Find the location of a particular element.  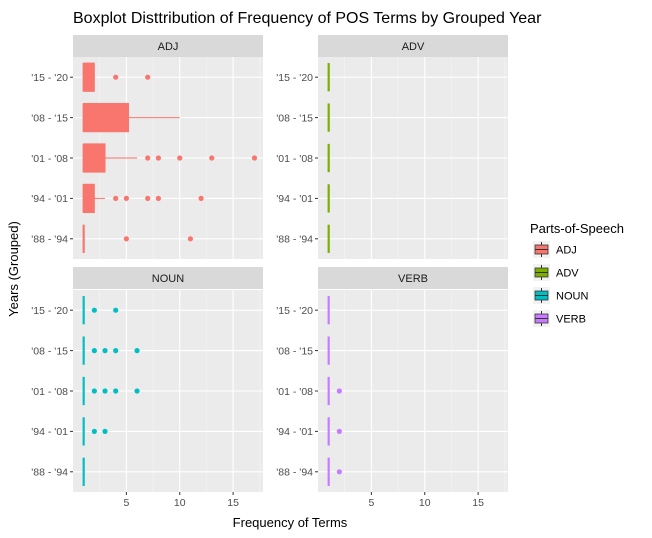

legend: Parts-of-Speech ADJ ADV NOUN VERB is located at coordinates (577, 274).